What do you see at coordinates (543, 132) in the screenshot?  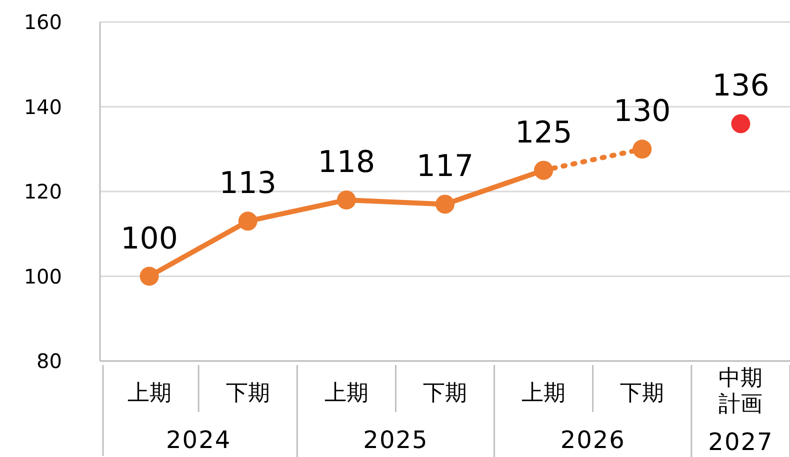 I see `data-label: 125` at bounding box center [543, 132].